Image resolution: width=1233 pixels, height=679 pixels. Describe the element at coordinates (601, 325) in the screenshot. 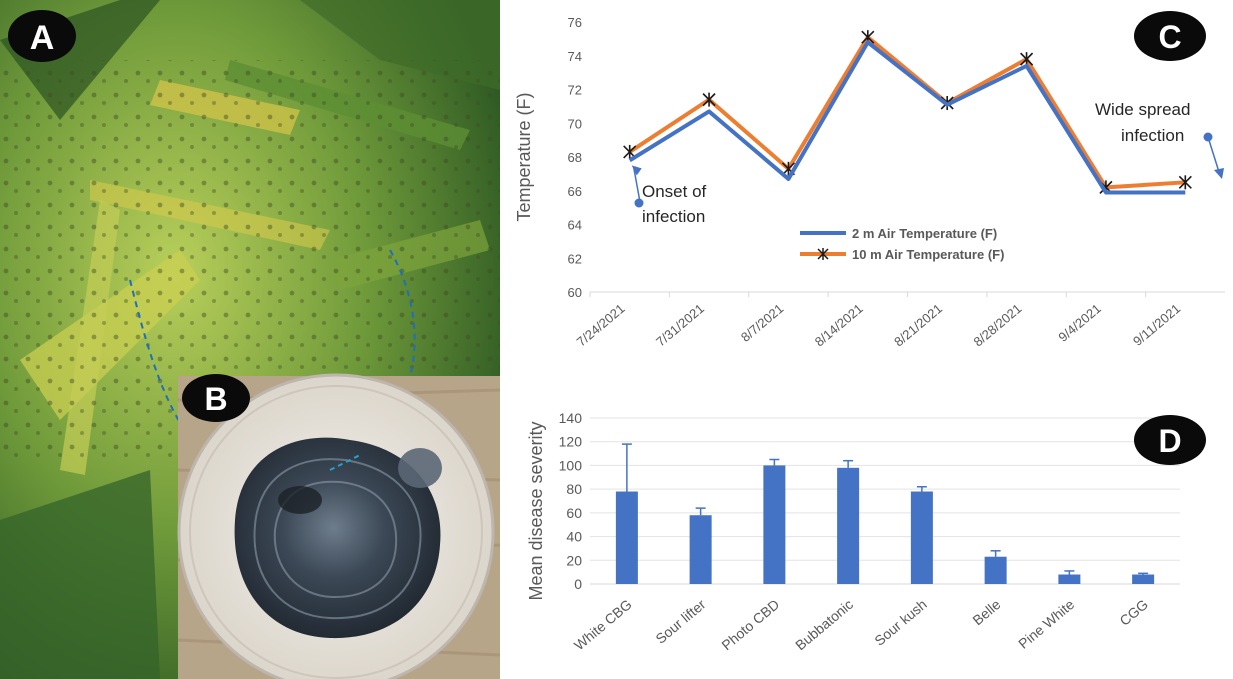

I see `x-tick-label: 7/24/2021` at that location.